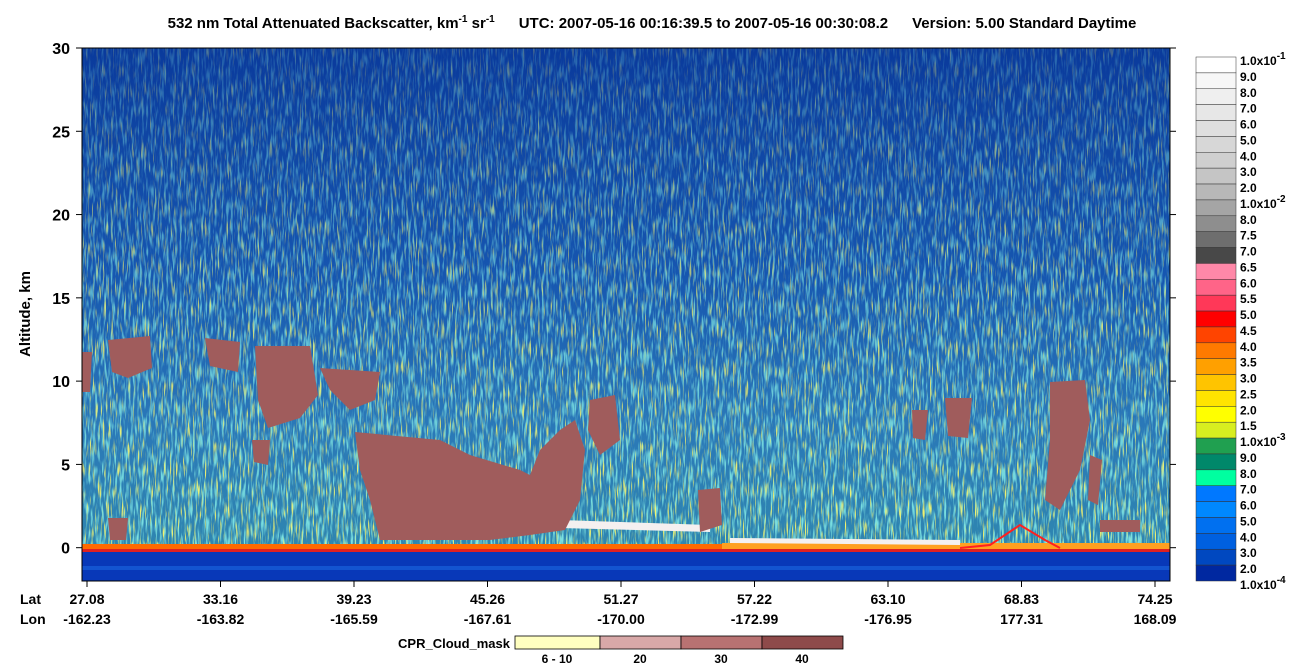 Image resolution: width=1300 pixels, height=667 pixels. What do you see at coordinates (354, 619) in the screenshot?
I see `x-tick-label: -165.59` at bounding box center [354, 619].